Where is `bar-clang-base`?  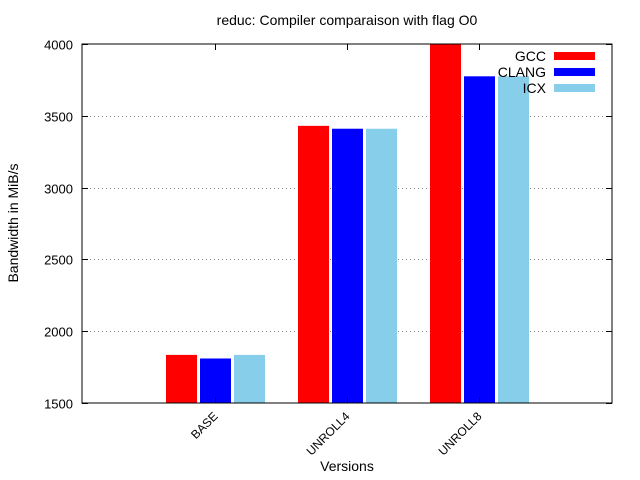 bar-clang-base is located at coordinates (215, 380).